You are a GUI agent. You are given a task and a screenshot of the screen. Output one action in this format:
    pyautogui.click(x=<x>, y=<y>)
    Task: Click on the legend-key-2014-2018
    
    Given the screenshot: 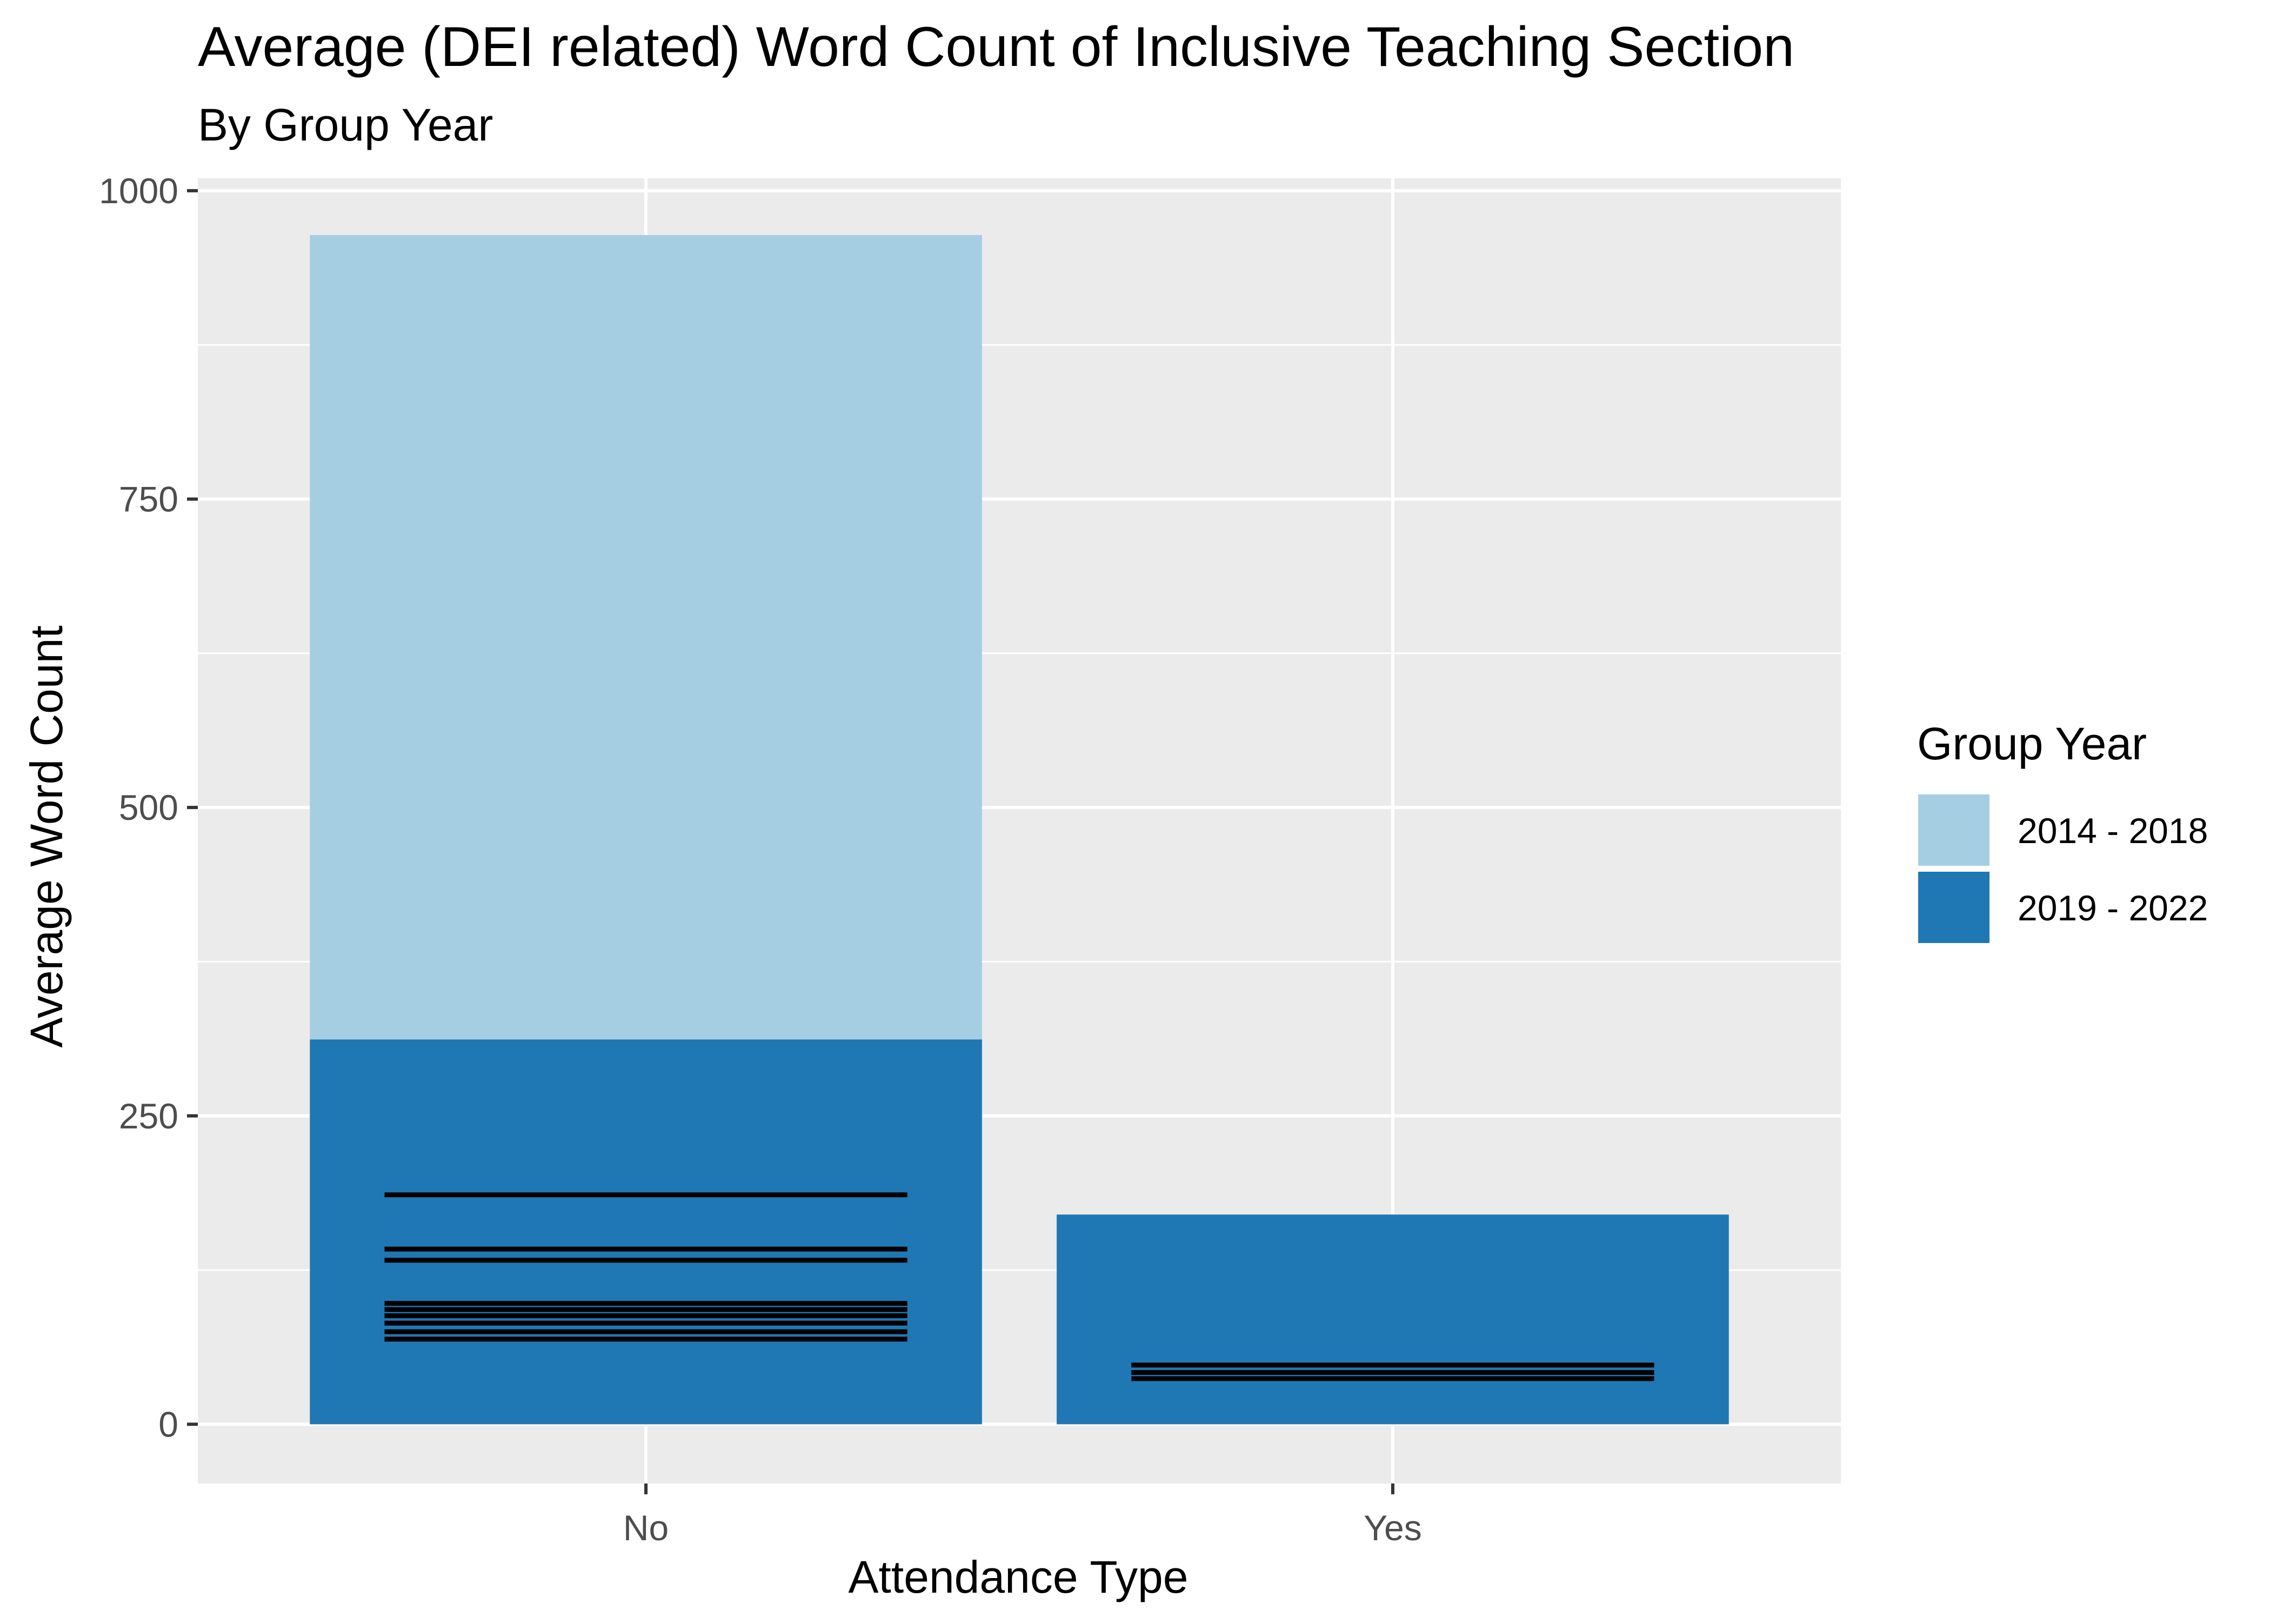 What is the action you would take?
    pyautogui.click(x=1954, y=830)
    